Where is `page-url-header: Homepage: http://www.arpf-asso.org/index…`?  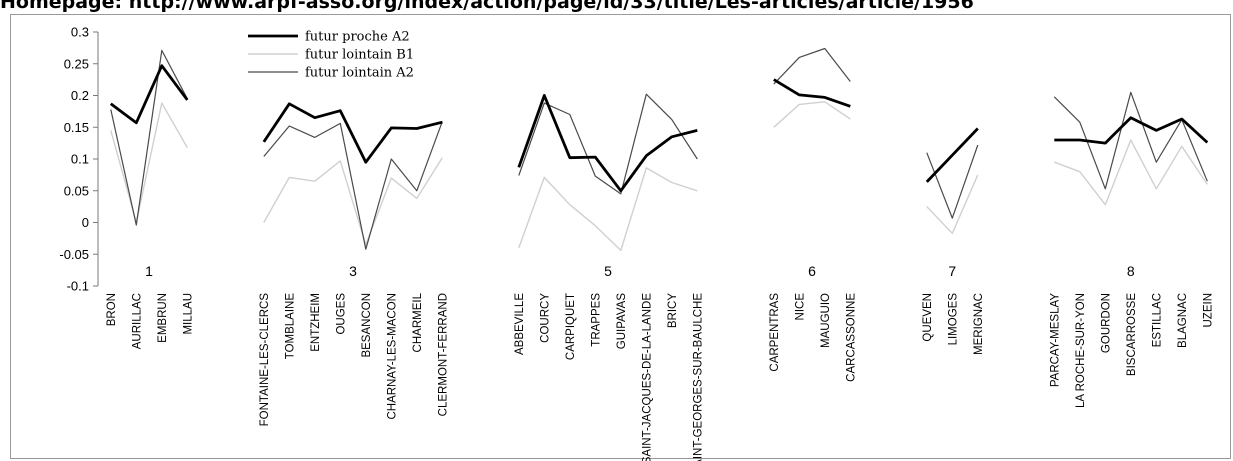
page-url-header: Homepage: http://www.arpf-asso.org/index… is located at coordinates (487, 6).